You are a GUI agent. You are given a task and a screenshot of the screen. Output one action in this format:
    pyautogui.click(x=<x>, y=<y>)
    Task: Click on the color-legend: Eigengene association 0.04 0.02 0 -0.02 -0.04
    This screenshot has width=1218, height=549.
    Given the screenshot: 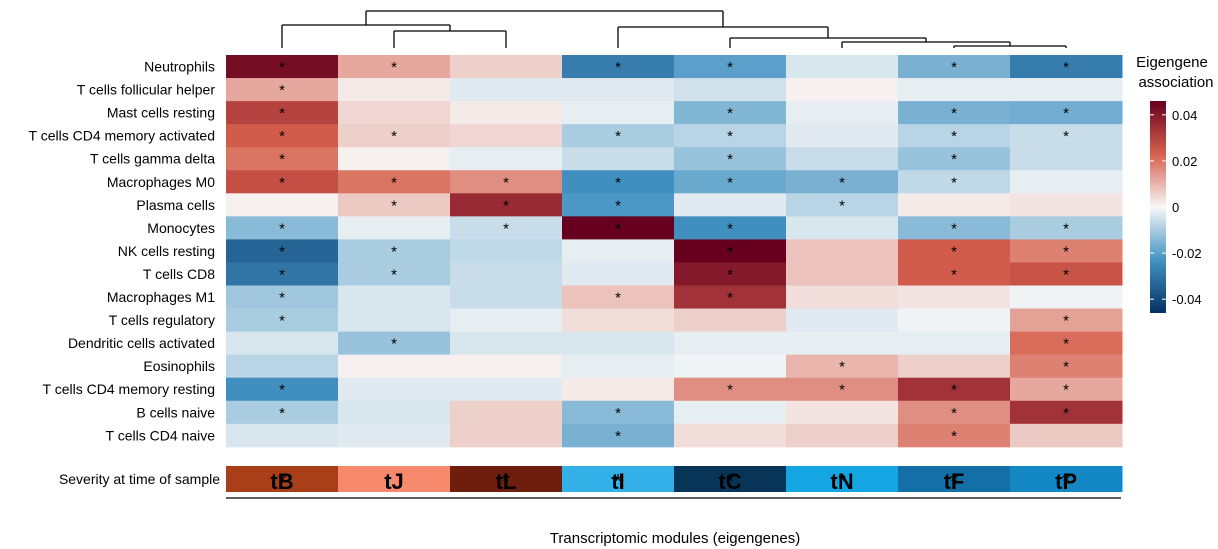 What is the action you would take?
    pyautogui.click(x=1175, y=183)
    